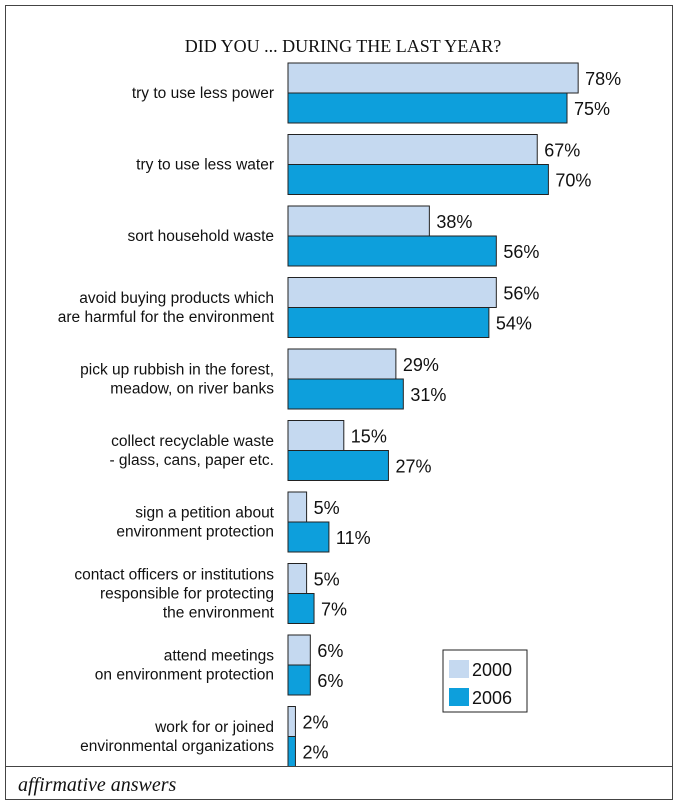 The width and height of the screenshot is (678, 805). I want to click on value-label-2000: 15%, so click(369, 437).